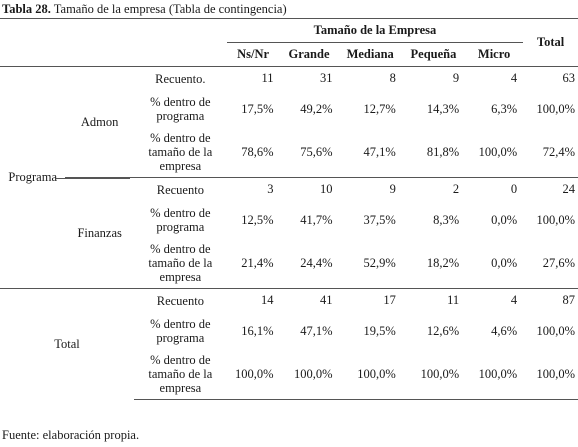  Describe the element at coordinates (253, 189) in the screenshot. I see `cell-value: 3` at that location.